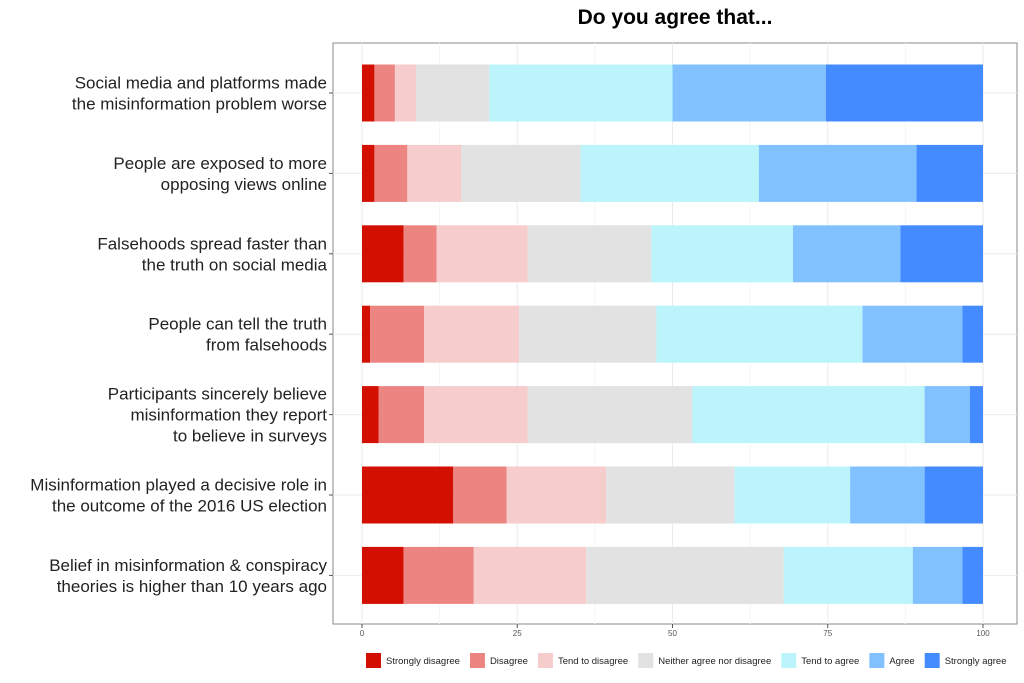 Image resolution: width=1024 pixels, height=683 pixels. What do you see at coordinates (244, 184) in the screenshot?
I see `y-axis-label-line: opposing views online` at bounding box center [244, 184].